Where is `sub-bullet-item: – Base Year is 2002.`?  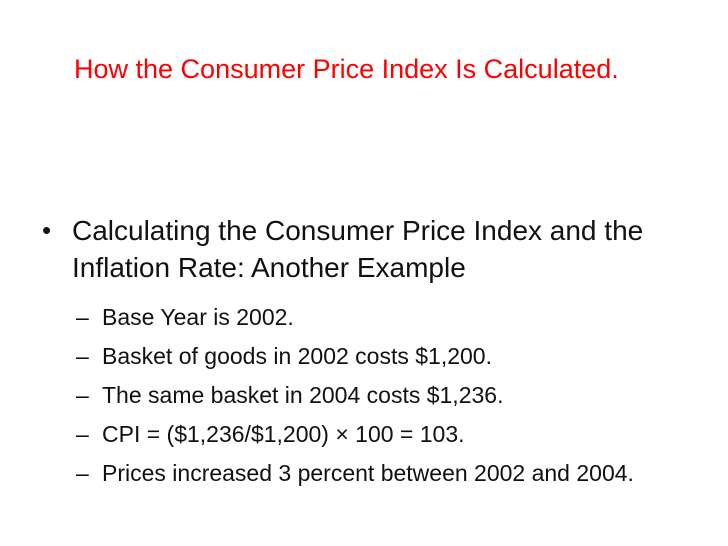
sub-bullet-item: – Base Year is 2002. is located at coordinates (381, 317).